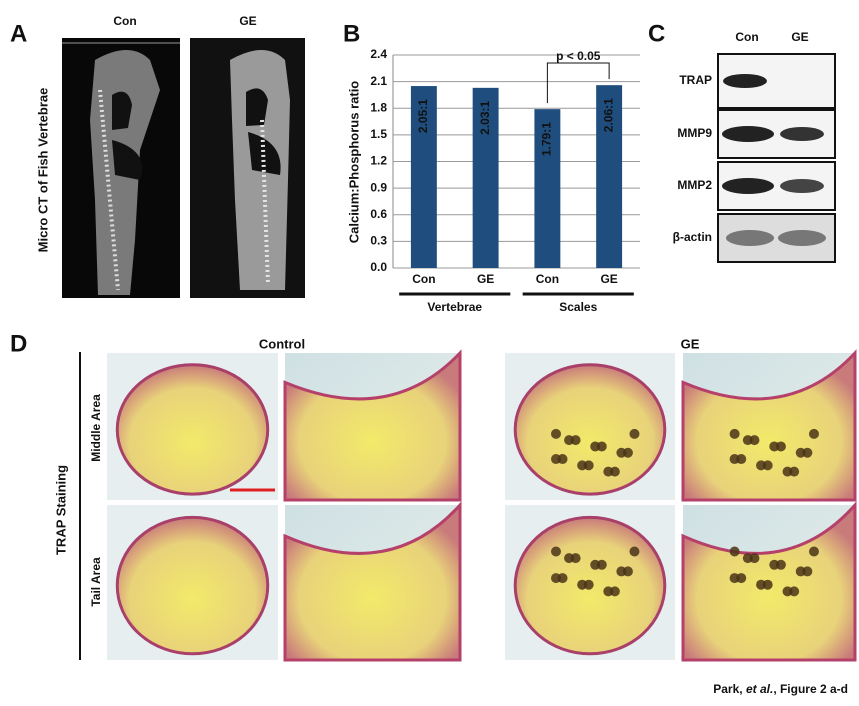 The height and width of the screenshot is (706, 859). Describe the element at coordinates (378, 107) in the screenshot. I see `y-tick-label: 1.8` at that location.